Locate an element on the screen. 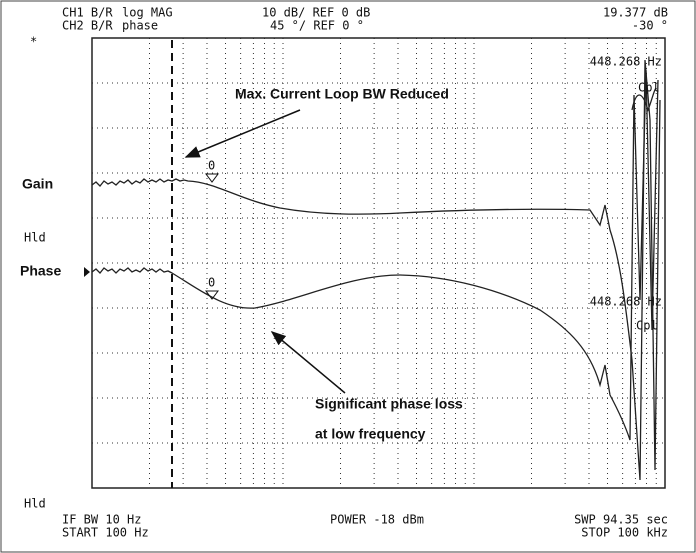  phase-label: Phase is located at coordinates (40, 271).